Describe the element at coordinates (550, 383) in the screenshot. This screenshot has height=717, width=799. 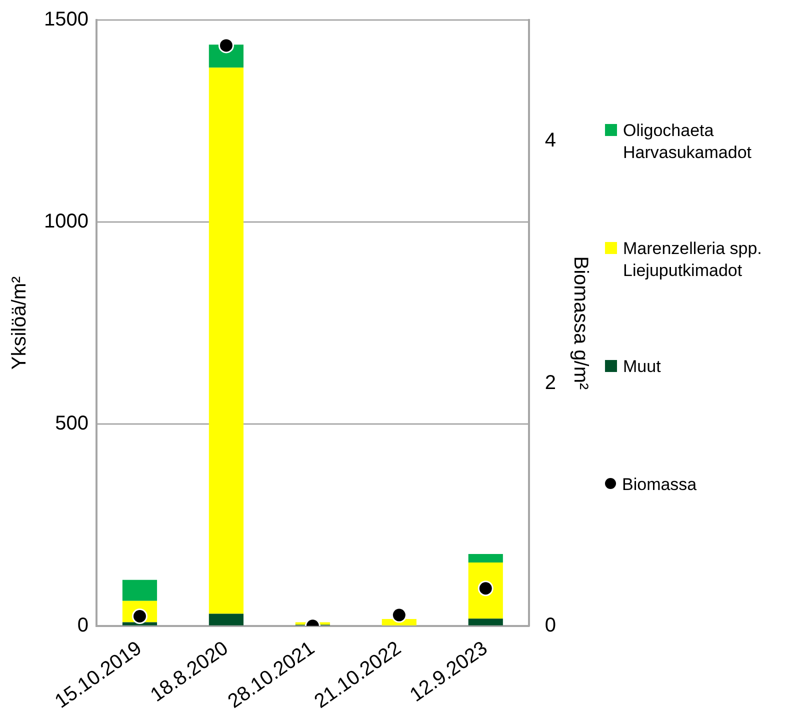
I see `y2-tick-label: 2` at that location.